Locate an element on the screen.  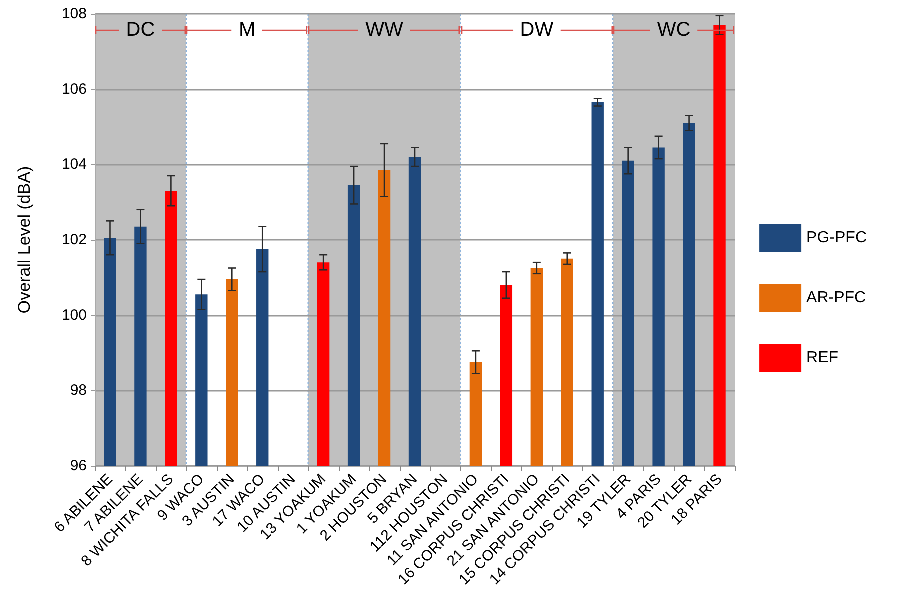
band-label: M is located at coordinates (247, 30).